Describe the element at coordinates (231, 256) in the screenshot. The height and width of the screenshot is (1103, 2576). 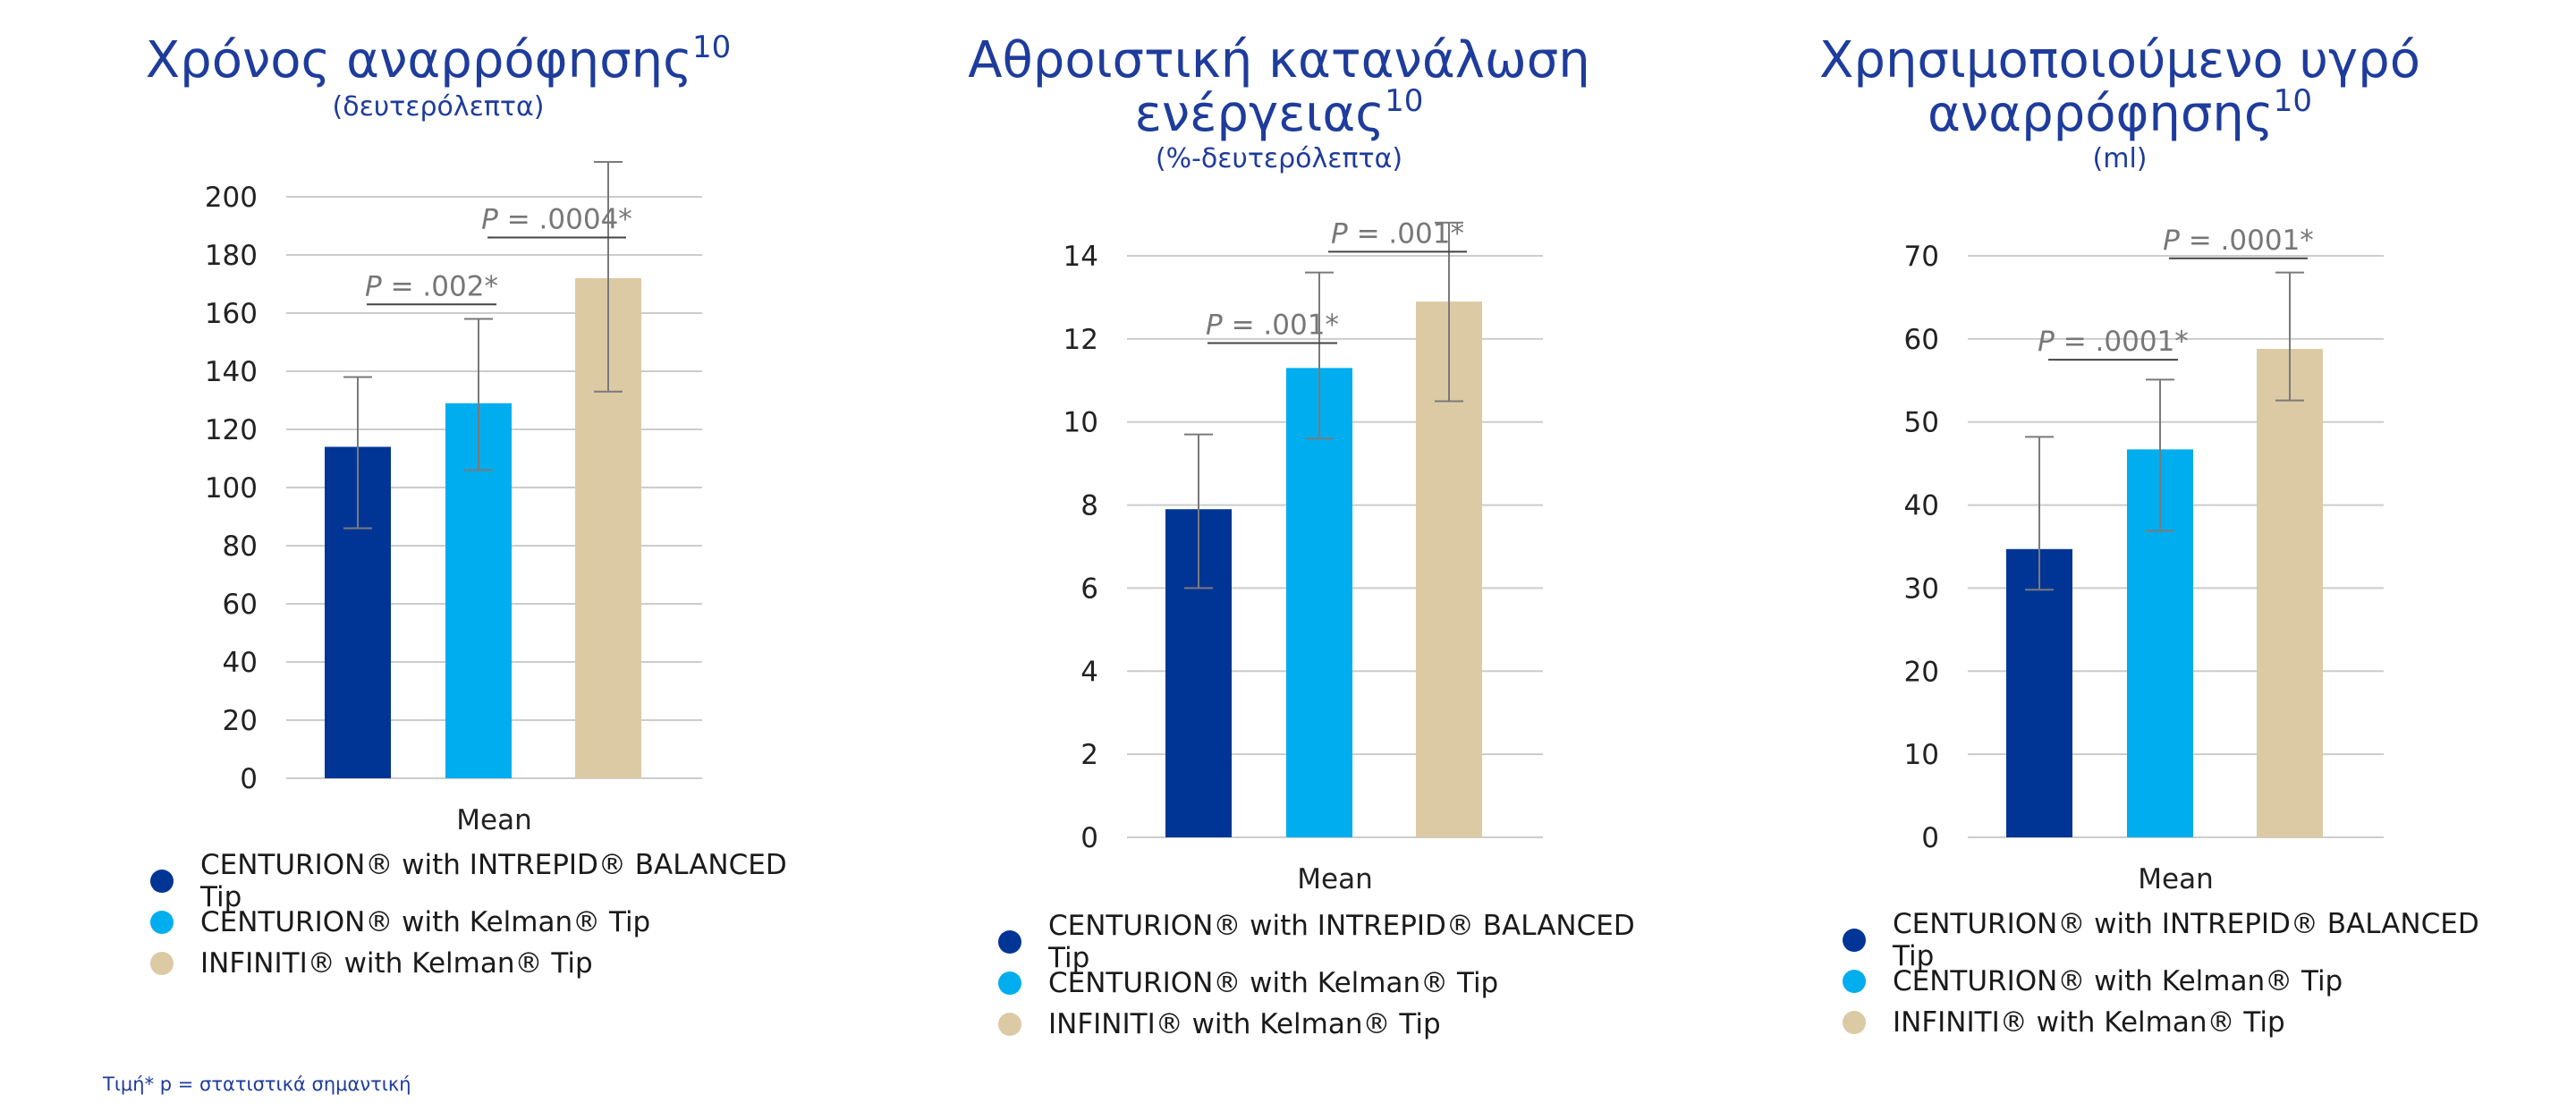
I see `y-tick-label: 180` at that location.